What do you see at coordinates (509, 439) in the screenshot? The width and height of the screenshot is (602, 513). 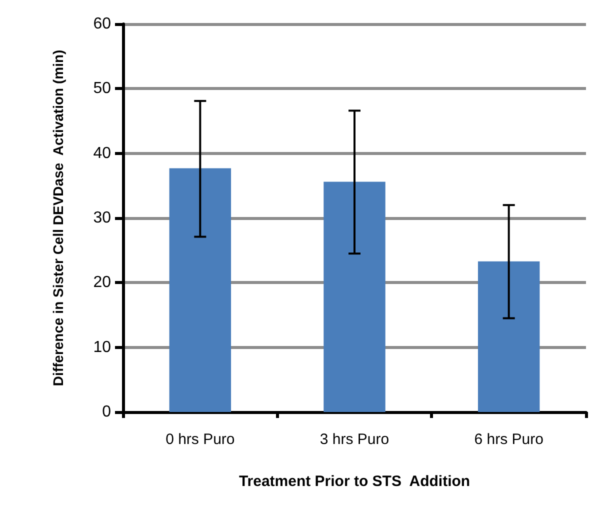 I see `x-tick-label: 6 hrs Puro` at bounding box center [509, 439].